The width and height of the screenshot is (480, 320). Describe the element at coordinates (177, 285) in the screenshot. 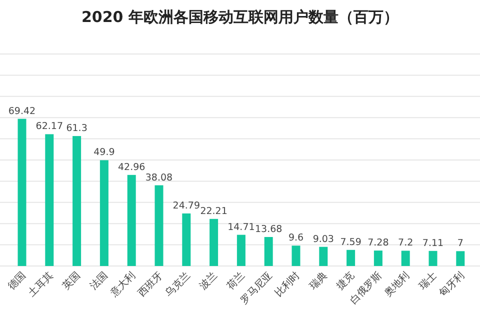

I see `x-tick-label: 乌克兰` at that location.